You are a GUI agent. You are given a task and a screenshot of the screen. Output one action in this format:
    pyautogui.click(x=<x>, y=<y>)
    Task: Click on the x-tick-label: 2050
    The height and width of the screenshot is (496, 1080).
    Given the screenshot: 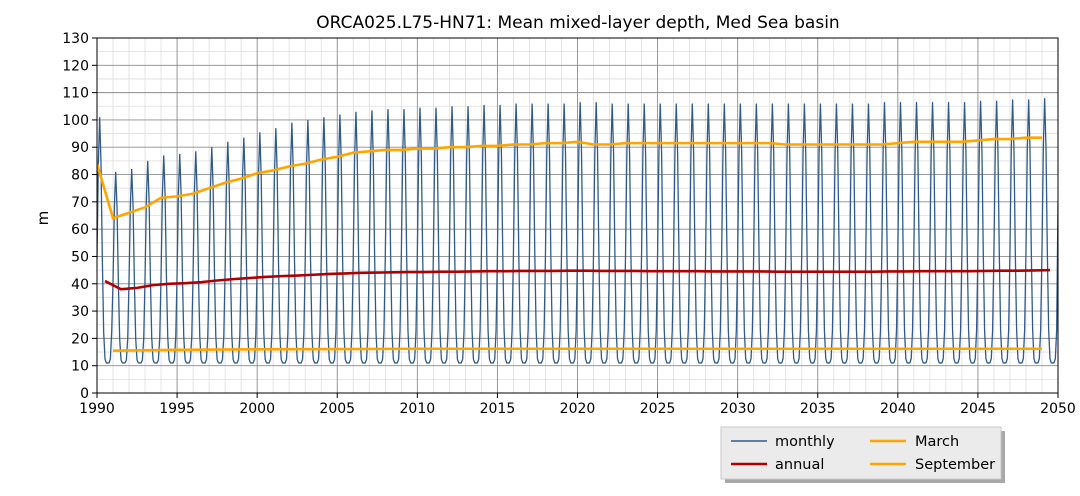 What is the action you would take?
    pyautogui.click(x=1058, y=409)
    